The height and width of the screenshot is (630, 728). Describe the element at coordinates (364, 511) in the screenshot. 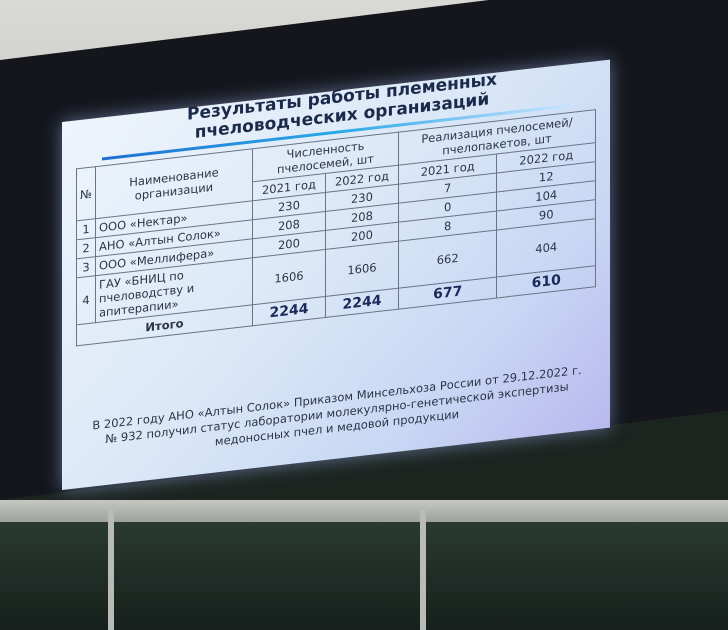

I see `rail` at that location.